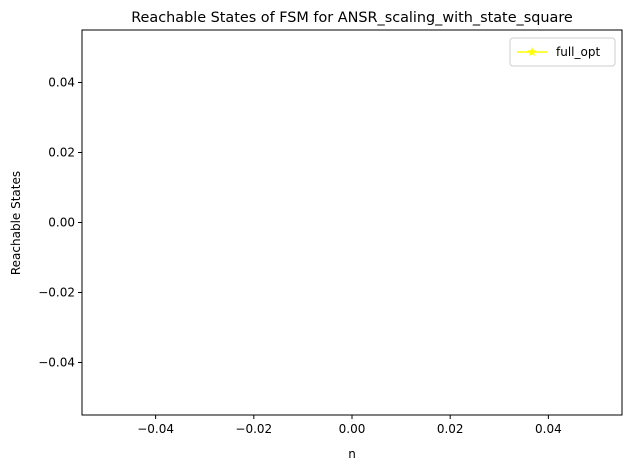  What do you see at coordinates (548, 429) in the screenshot?
I see `x-tick-label: 0.04` at bounding box center [548, 429].